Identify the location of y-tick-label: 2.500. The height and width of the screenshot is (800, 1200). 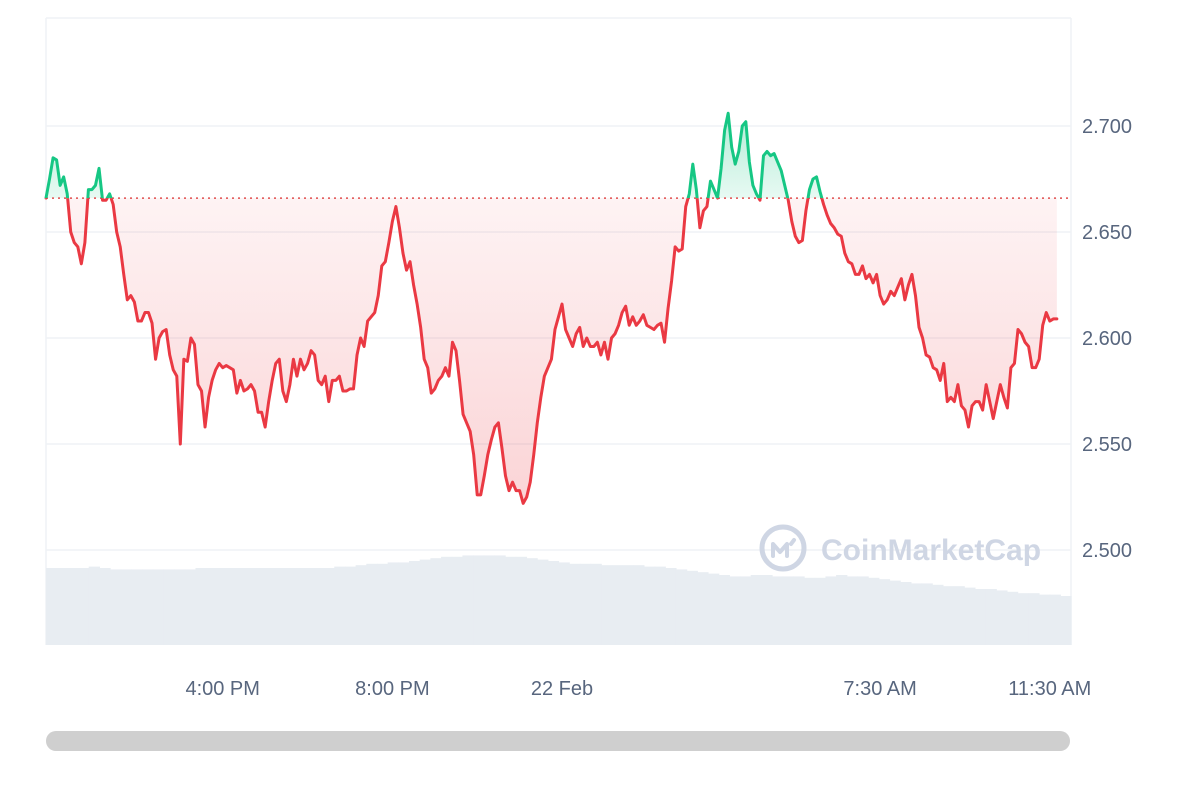
(1107, 551).